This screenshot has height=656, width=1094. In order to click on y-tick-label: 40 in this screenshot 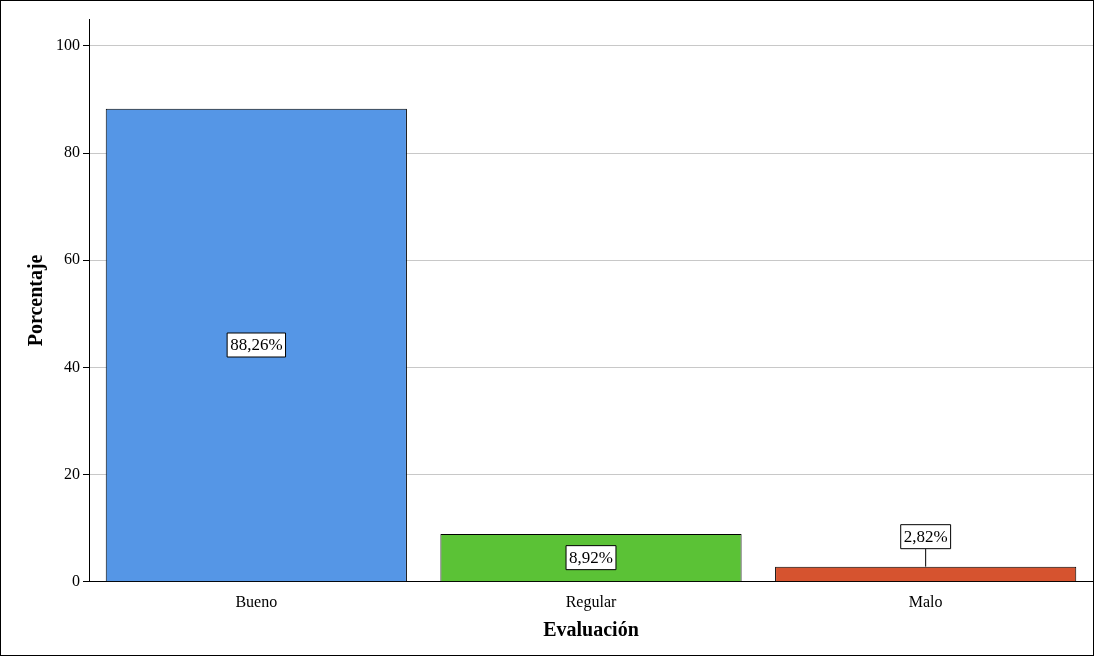, I will do `click(72, 366)`.